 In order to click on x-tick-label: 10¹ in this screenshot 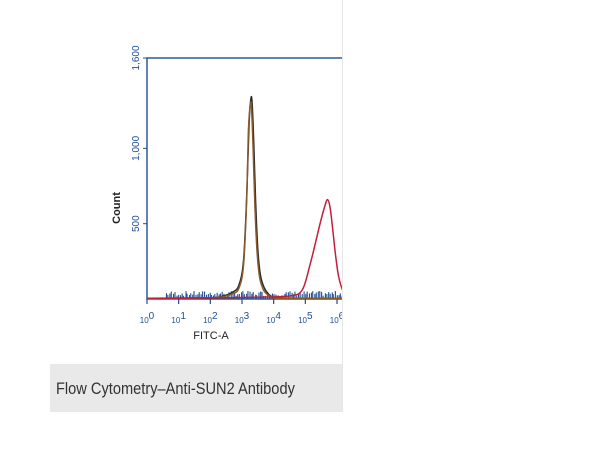, I will do `click(178, 318)`.